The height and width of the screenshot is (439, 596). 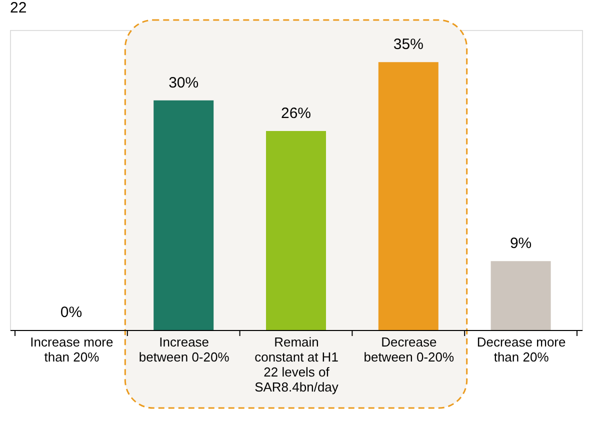 What do you see at coordinates (521, 349) in the screenshot?
I see `x-tick-label: Decrease more than 20%` at bounding box center [521, 349].